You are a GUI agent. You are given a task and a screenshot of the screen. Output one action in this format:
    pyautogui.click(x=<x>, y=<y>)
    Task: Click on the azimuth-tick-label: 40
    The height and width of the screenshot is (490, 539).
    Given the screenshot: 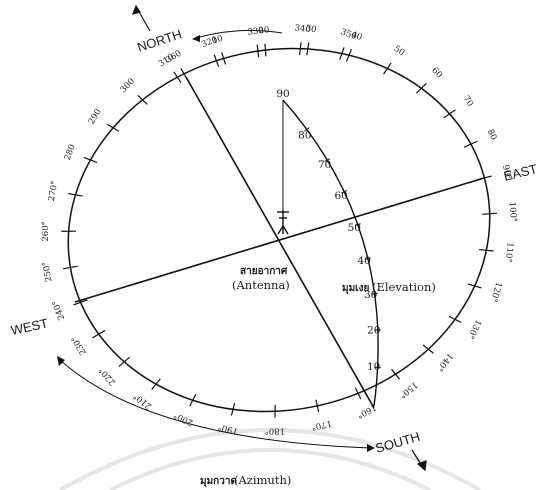 What is the action you would take?
    pyautogui.click(x=357, y=36)
    